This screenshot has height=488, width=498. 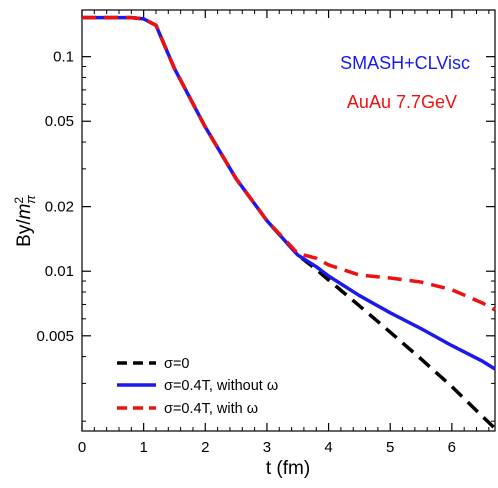 What do you see at coordinates (405, 63) in the screenshot?
I see `annotation-model: SMASH+CLVisc` at bounding box center [405, 63].